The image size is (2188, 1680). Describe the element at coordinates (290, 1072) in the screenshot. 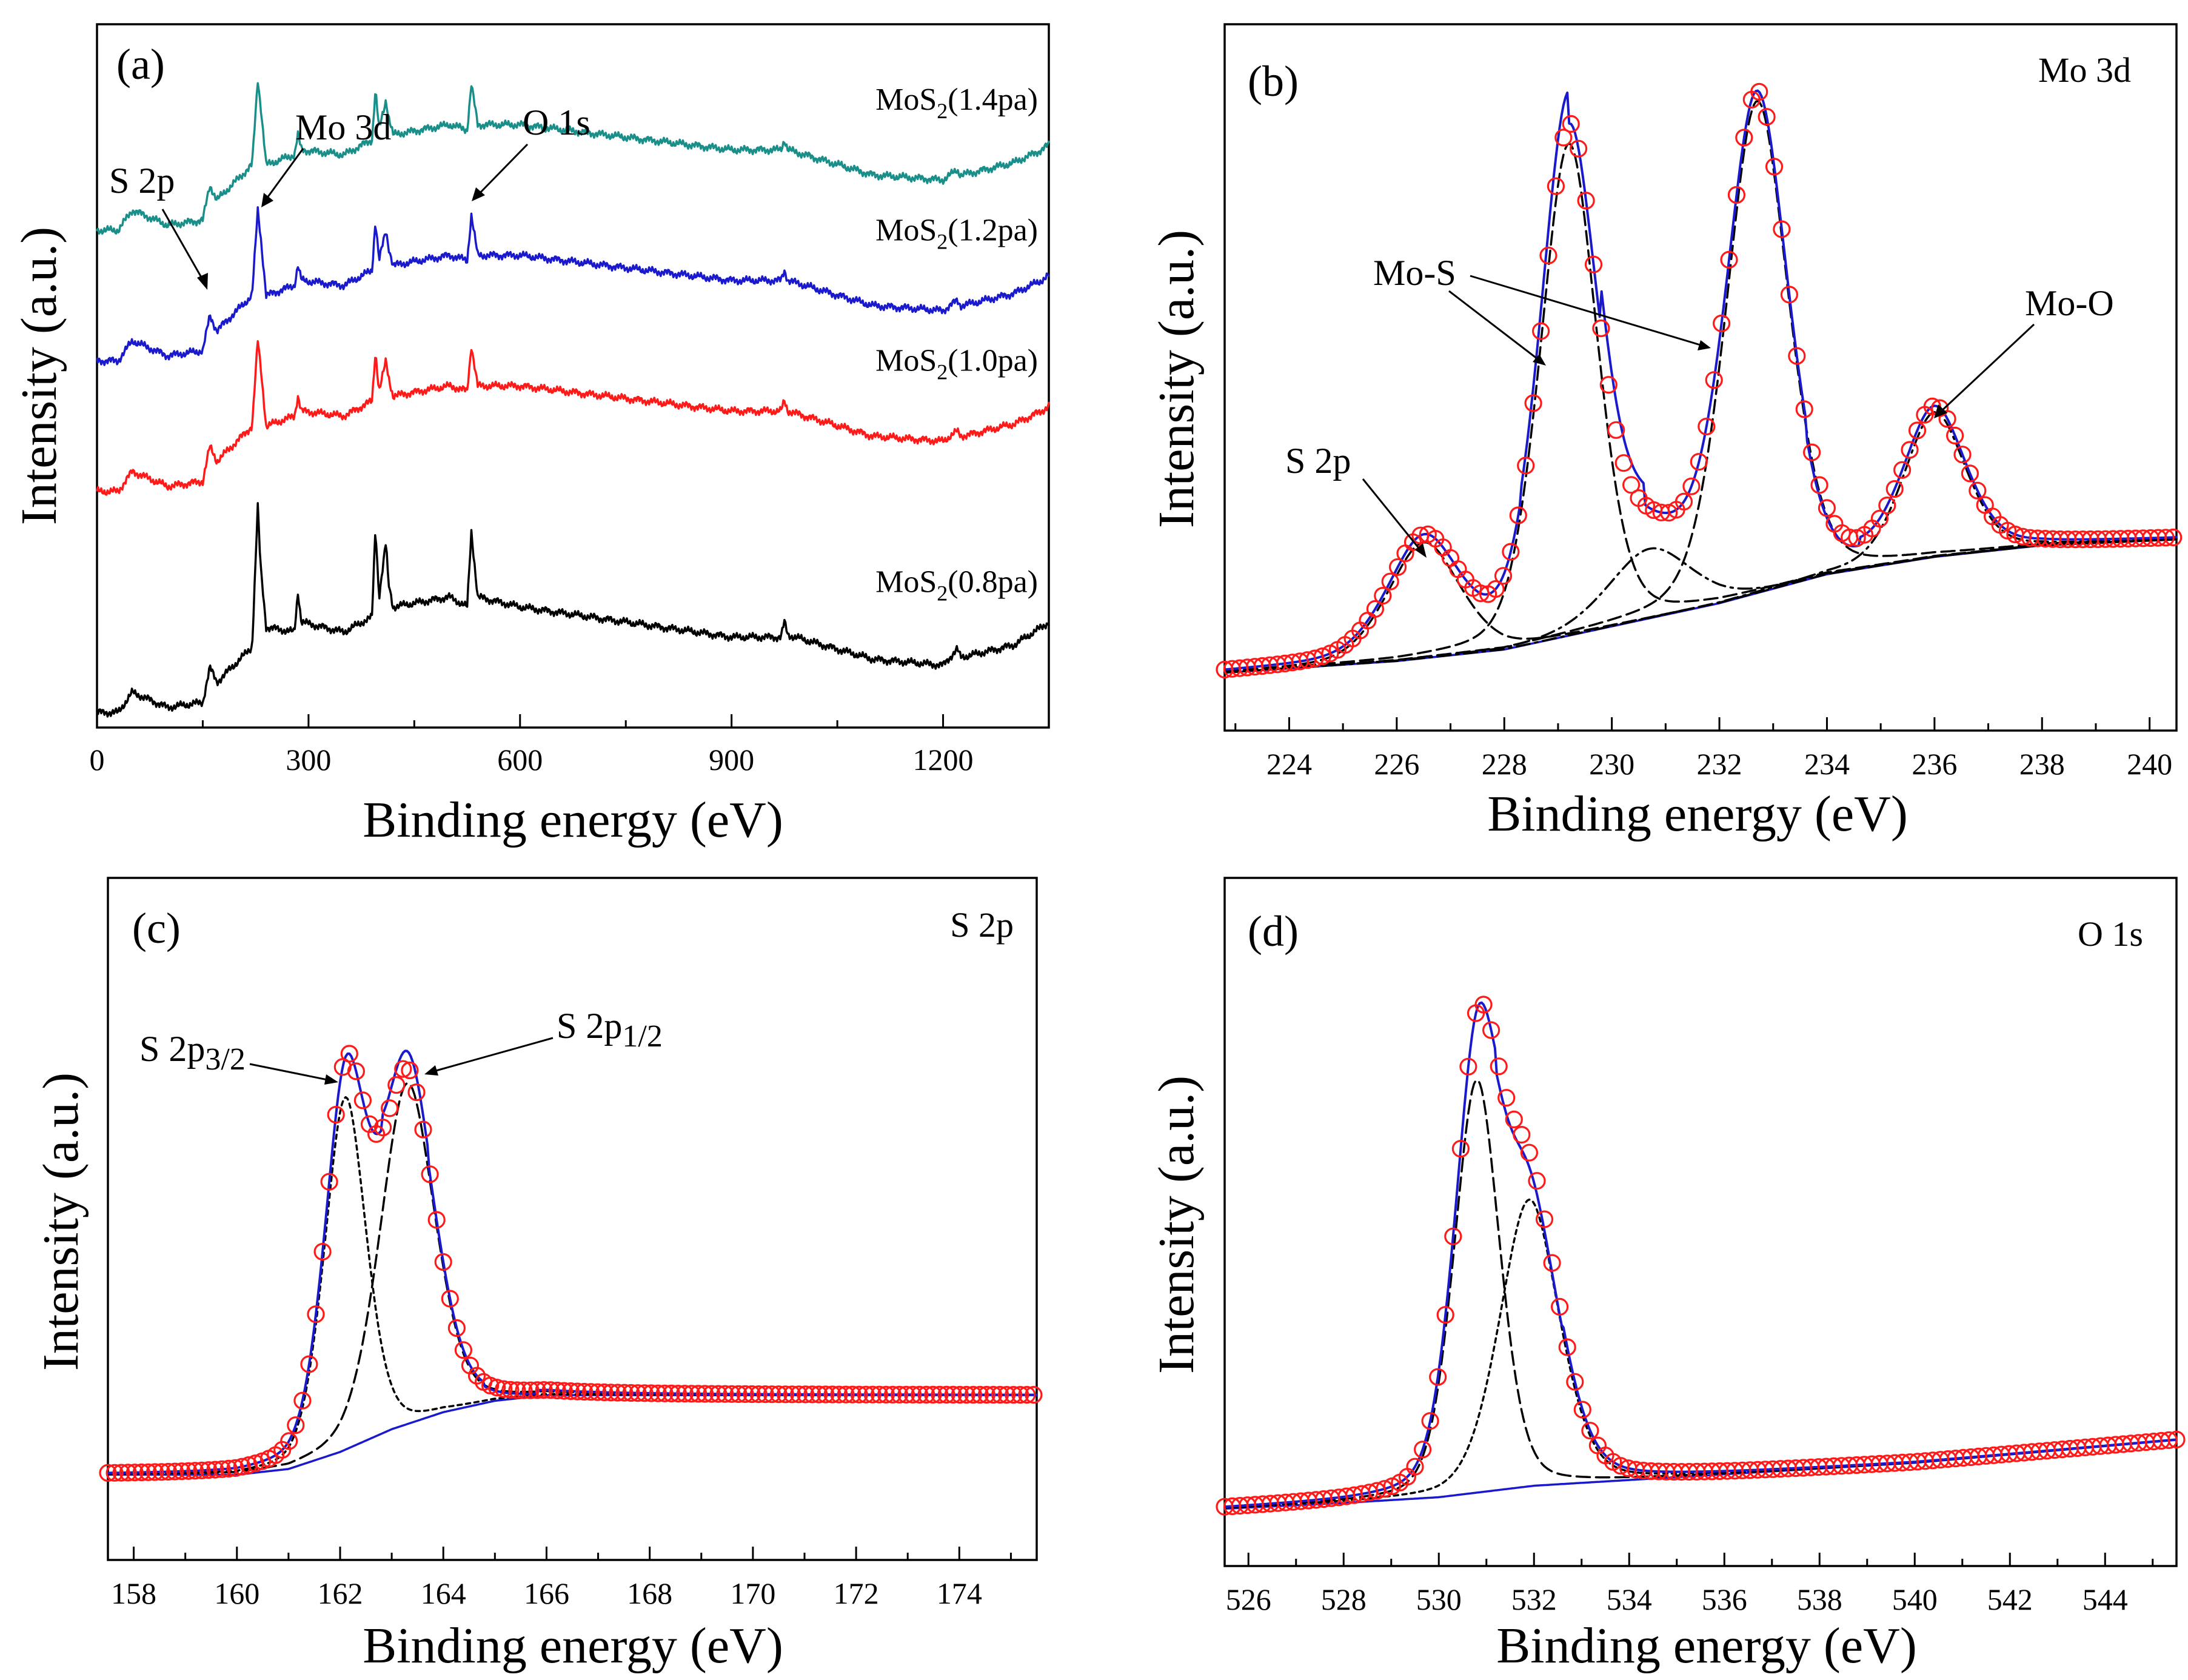

I see `arrow-s2p32` at that location.